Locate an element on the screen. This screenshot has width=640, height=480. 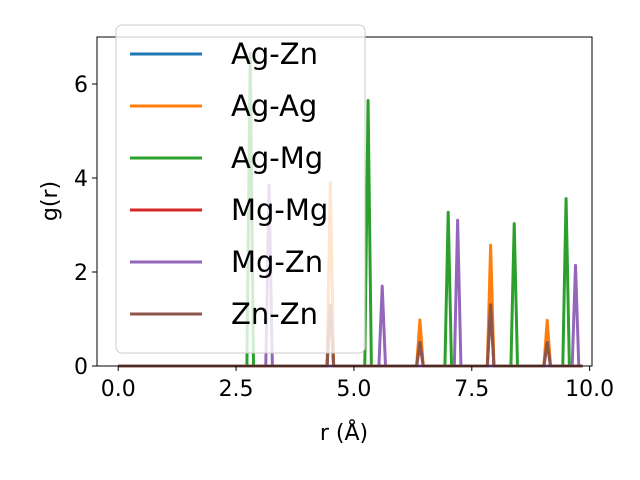
legend-label-ag-ag: Ag-Ag is located at coordinates (274, 106).